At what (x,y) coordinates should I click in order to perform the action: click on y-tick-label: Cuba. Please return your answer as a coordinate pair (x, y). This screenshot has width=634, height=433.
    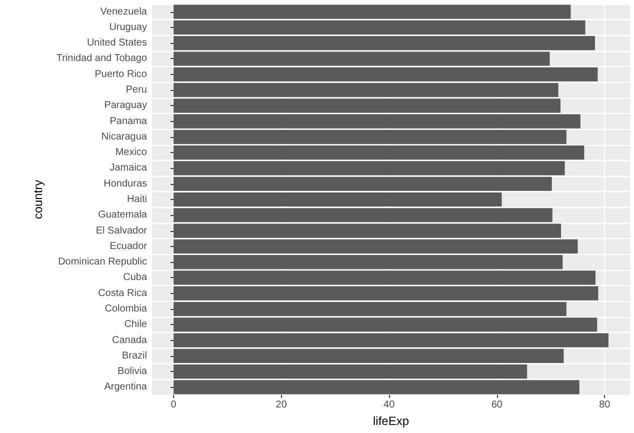
    Looking at the image, I should click on (135, 278).